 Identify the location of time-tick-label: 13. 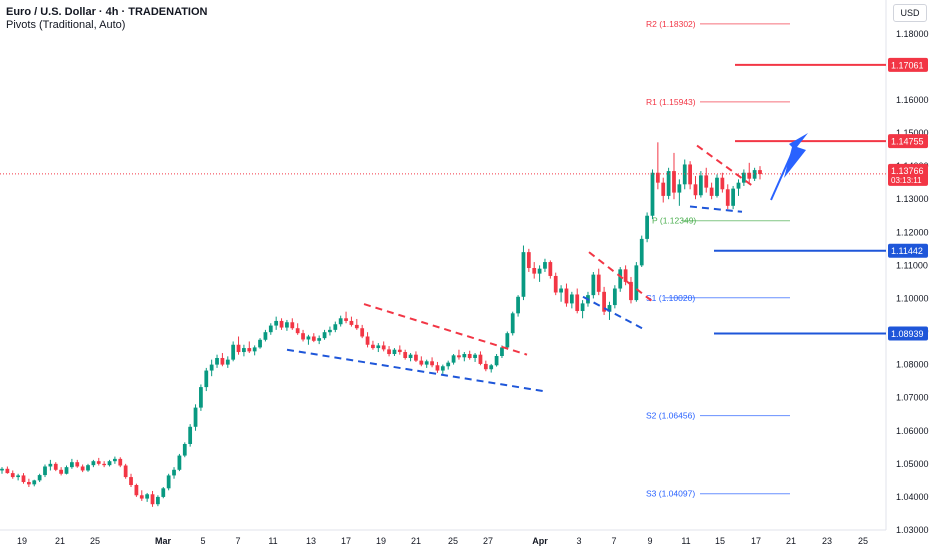
(311, 541).